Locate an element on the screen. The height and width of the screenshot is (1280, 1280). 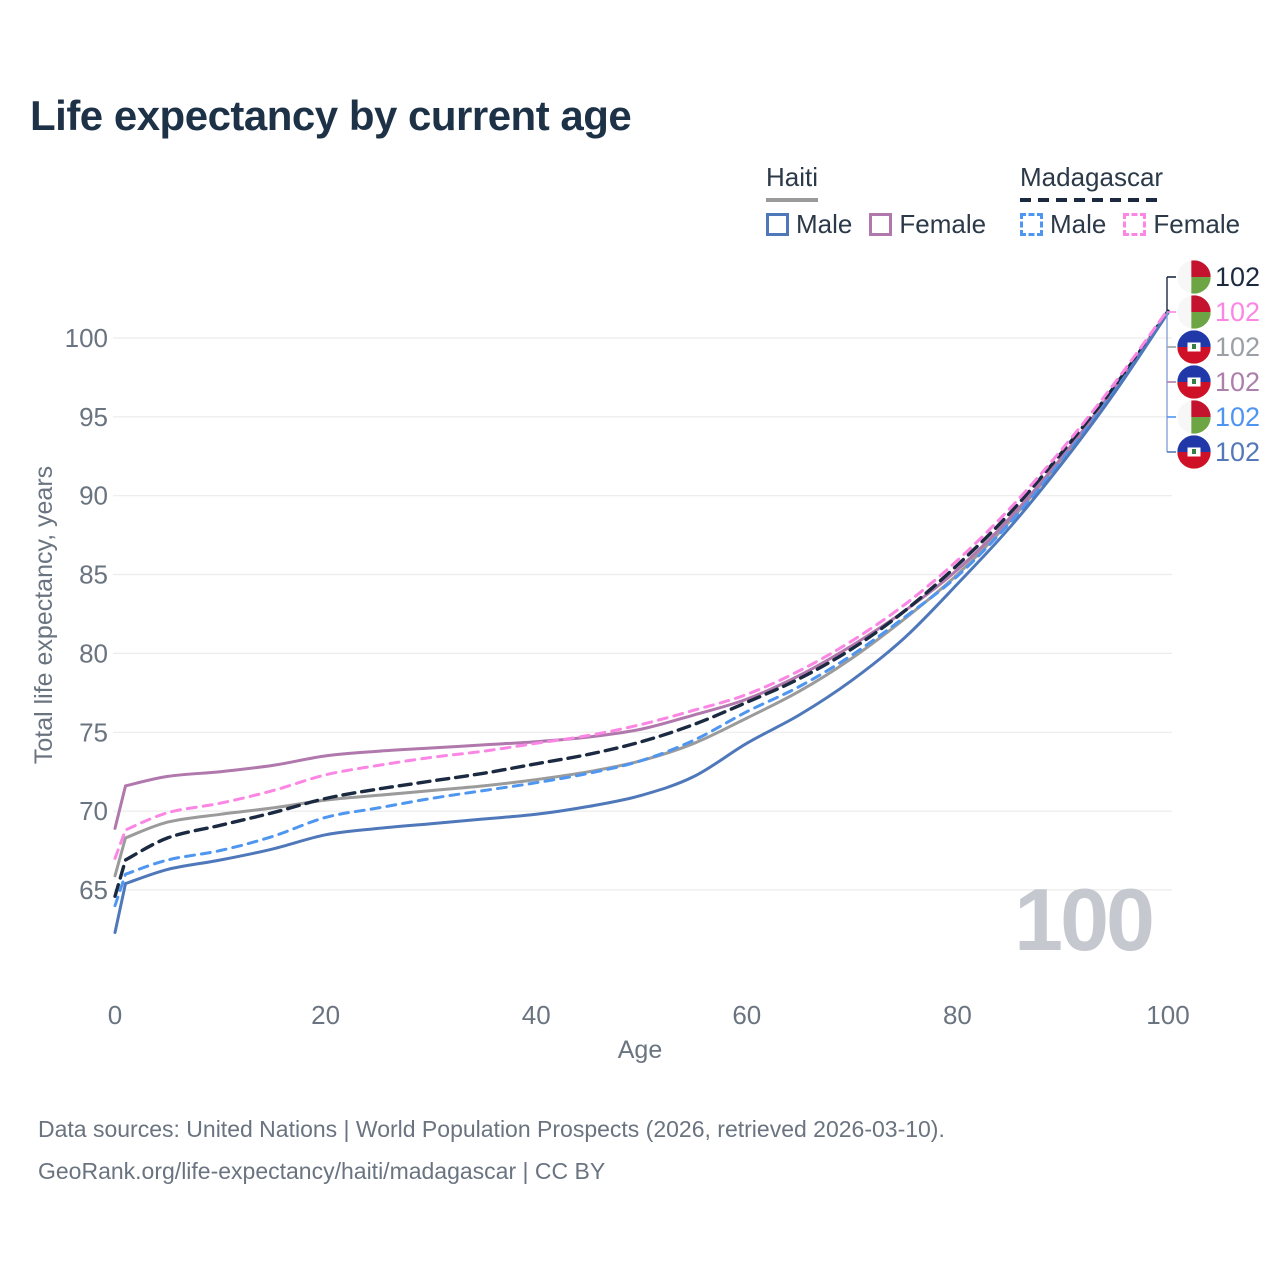
legend-item-haiti-female: Female is located at coordinates (927, 224).